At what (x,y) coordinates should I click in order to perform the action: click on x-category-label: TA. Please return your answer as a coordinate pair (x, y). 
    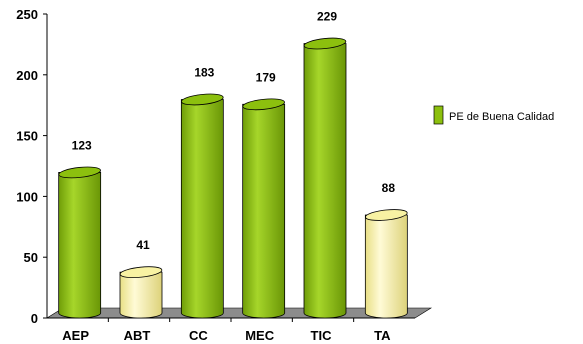
    Looking at the image, I should click on (382, 335).